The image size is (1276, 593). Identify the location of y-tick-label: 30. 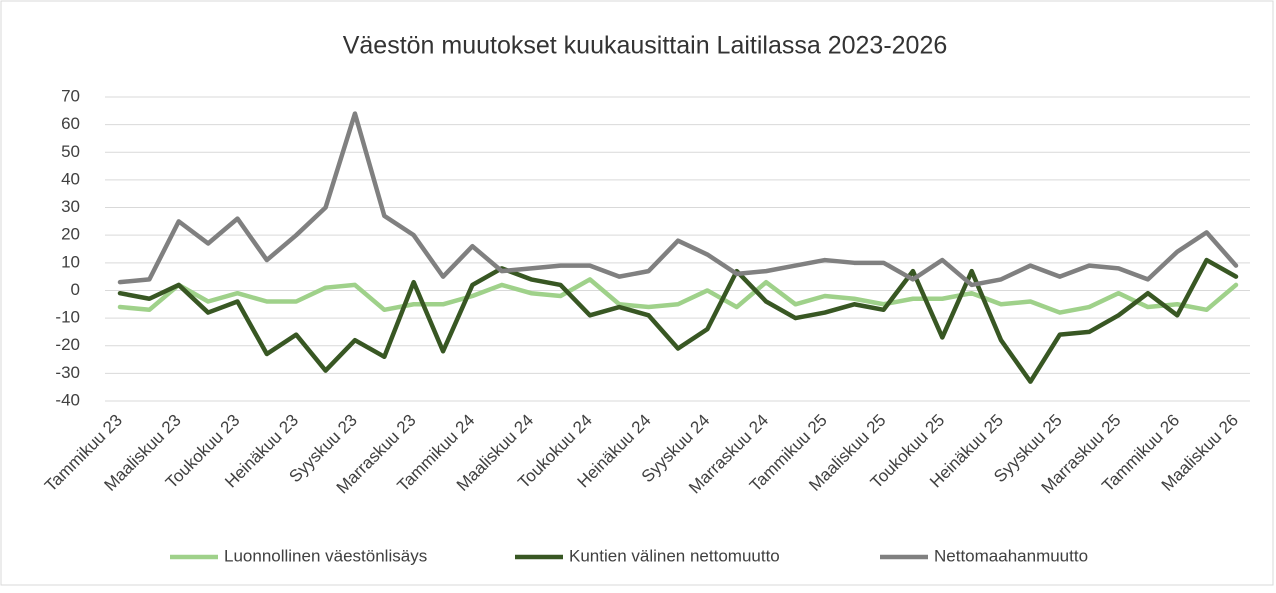
(70, 206).